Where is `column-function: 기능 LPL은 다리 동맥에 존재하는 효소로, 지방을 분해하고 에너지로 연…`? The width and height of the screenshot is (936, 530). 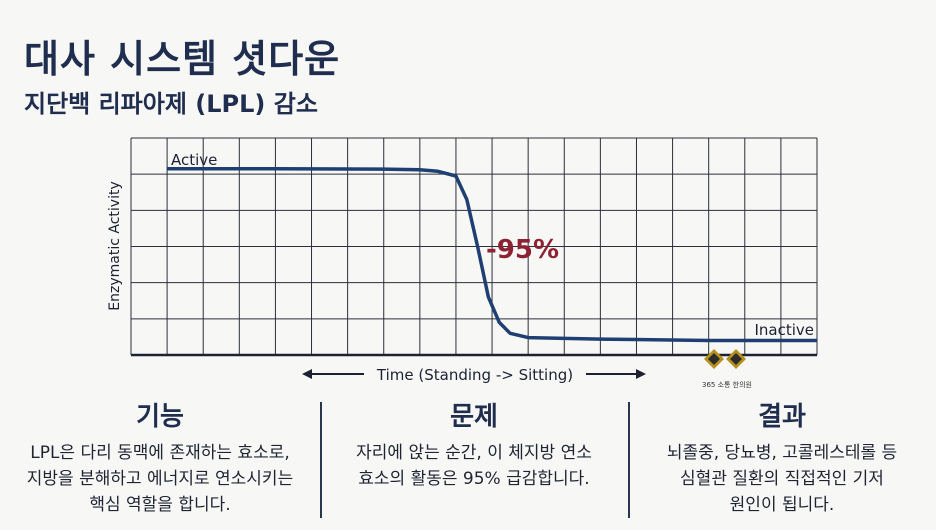 column-function: 기능 LPL은 다리 동맥에 존재하는 효소로, 지방을 분해하고 에너지로 연… is located at coordinates (160, 459).